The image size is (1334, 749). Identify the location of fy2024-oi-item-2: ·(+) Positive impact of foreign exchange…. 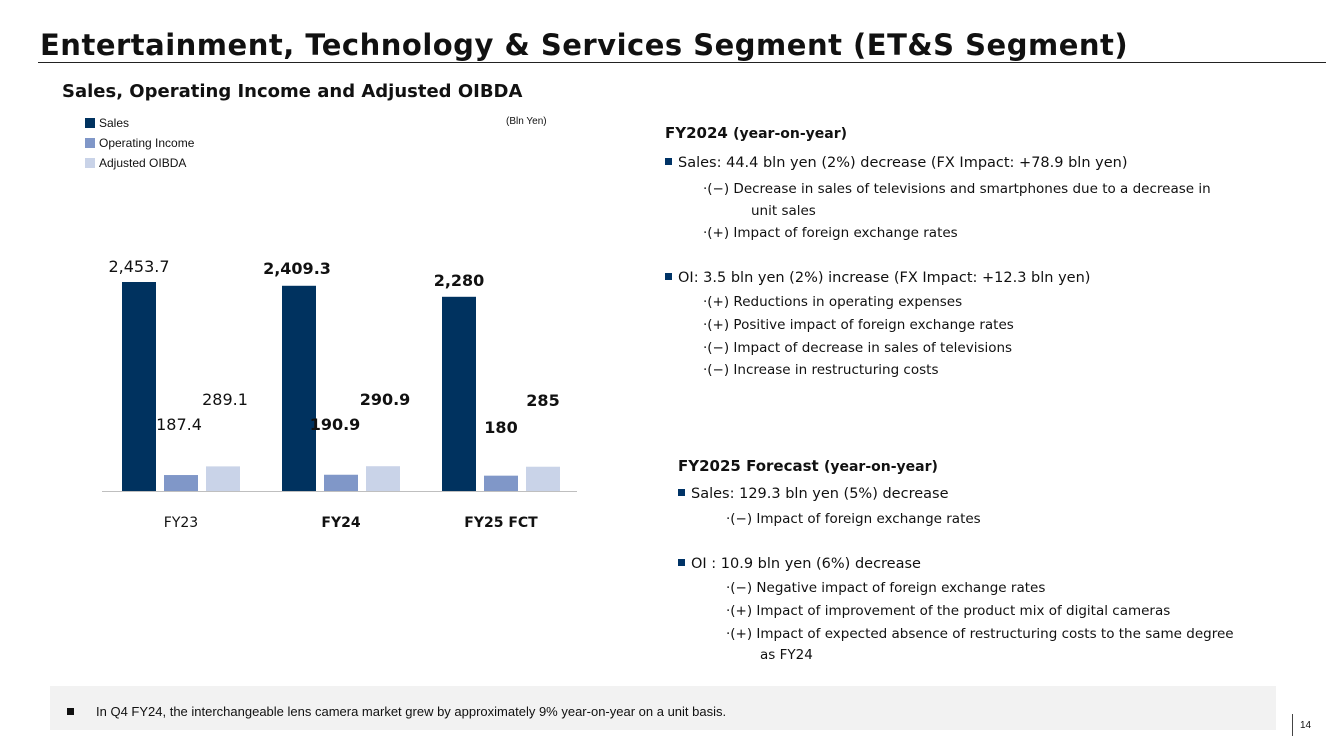
(858, 325).